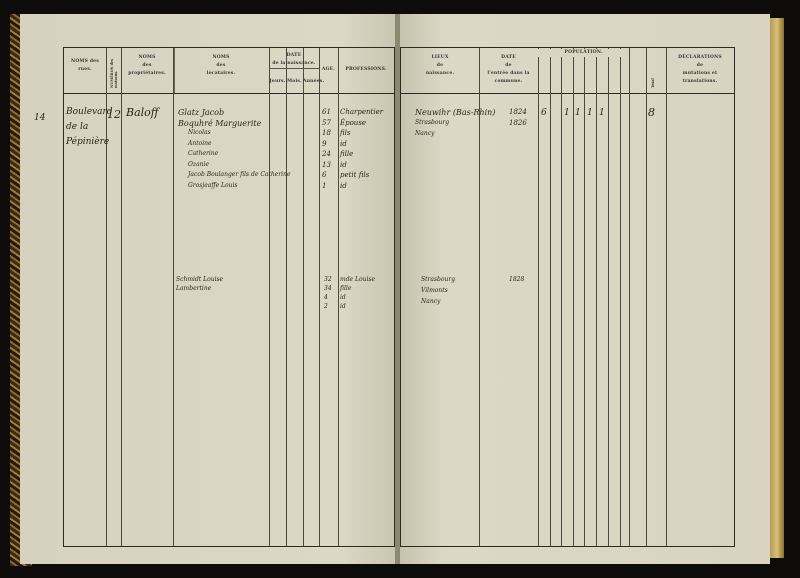 The image size is (800, 578). Describe the element at coordinates (508, 57) in the screenshot. I see `header-date-entree: DATE` at that location.